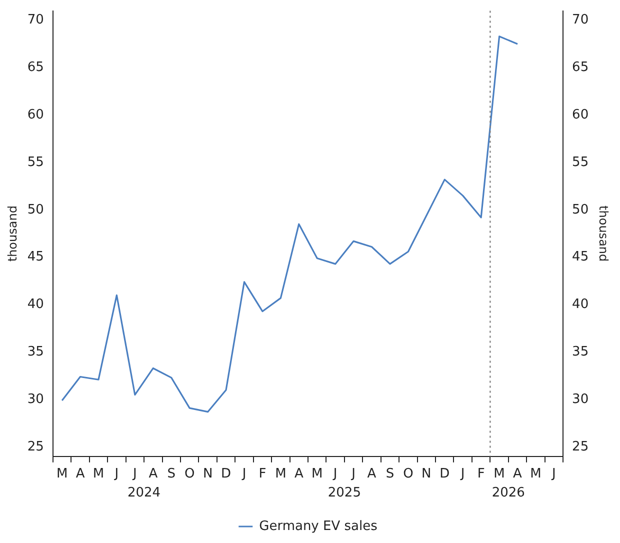  What do you see at coordinates (580, 210) in the screenshot?
I see `y2-tick-label: 50` at bounding box center [580, 210].